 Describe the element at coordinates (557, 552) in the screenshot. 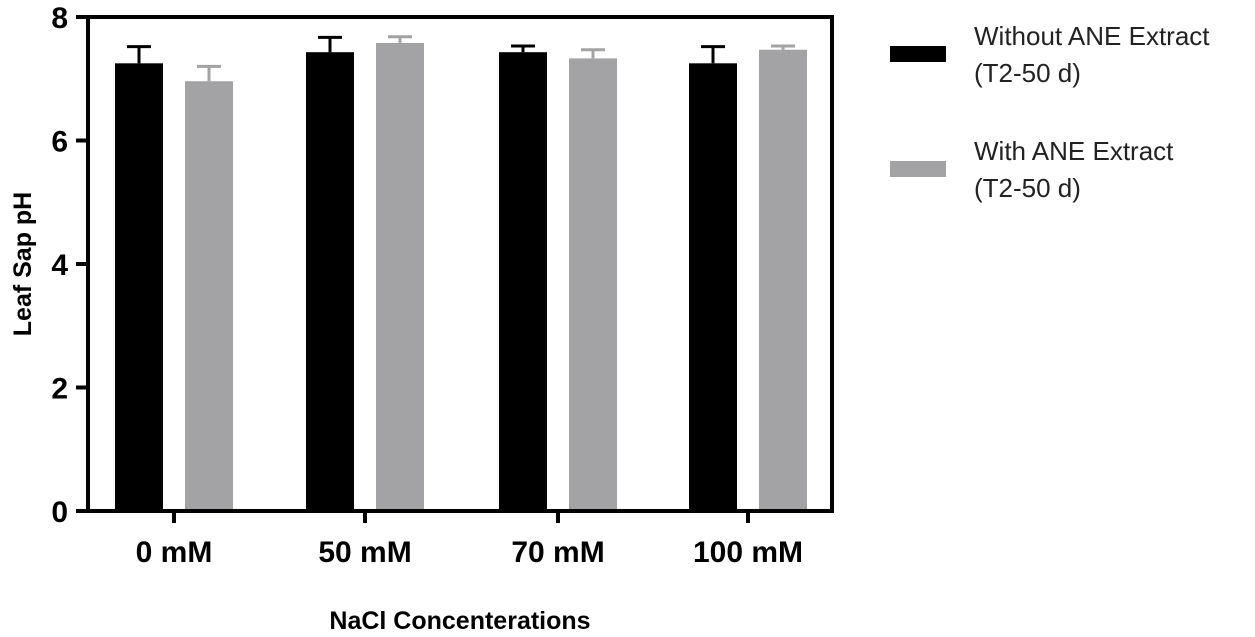

I see `x-tick-label: 70 mM` at that location.